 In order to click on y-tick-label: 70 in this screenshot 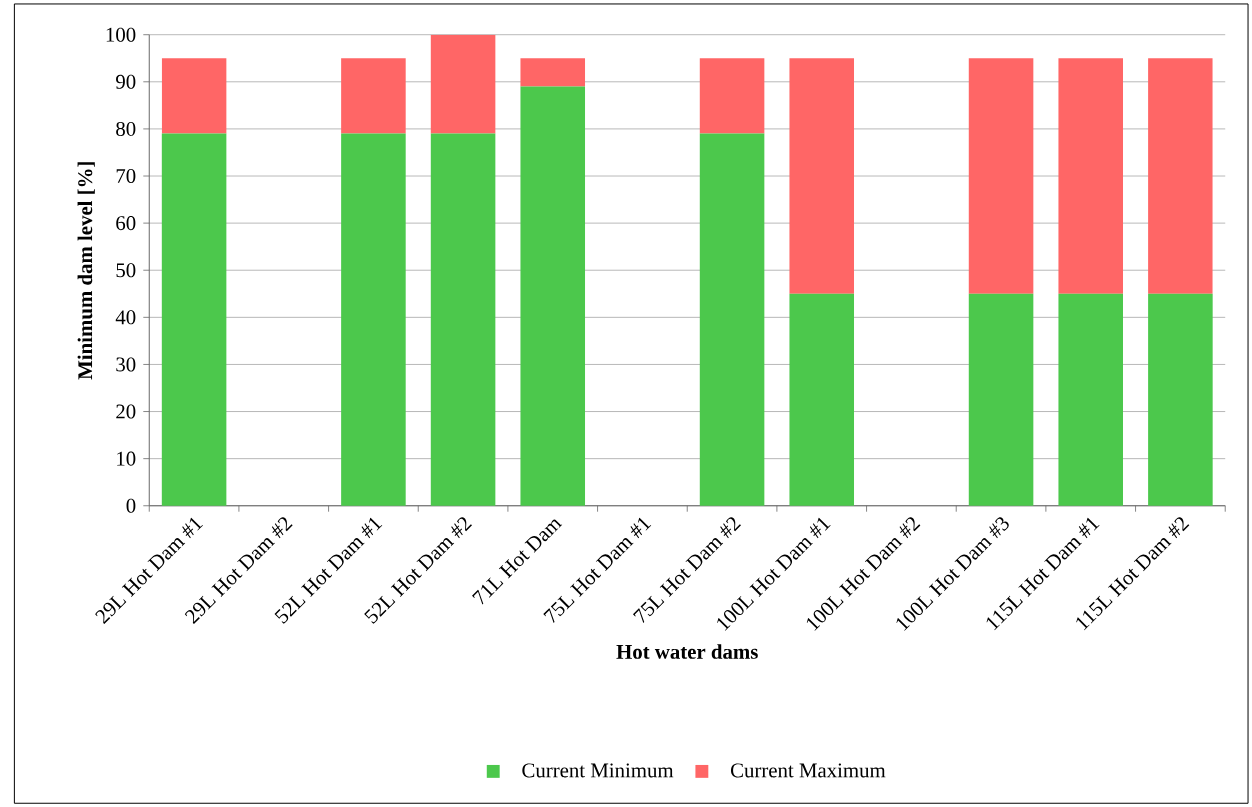, I will do `click(126, 175)`.